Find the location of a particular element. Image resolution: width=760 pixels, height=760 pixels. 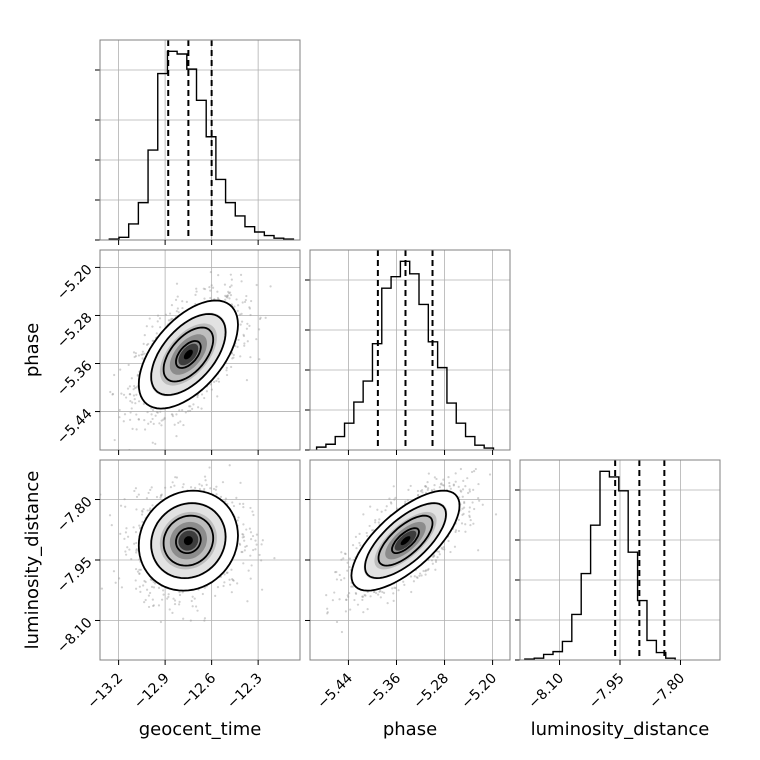

scatter-points is located at coordinates (188, 544).